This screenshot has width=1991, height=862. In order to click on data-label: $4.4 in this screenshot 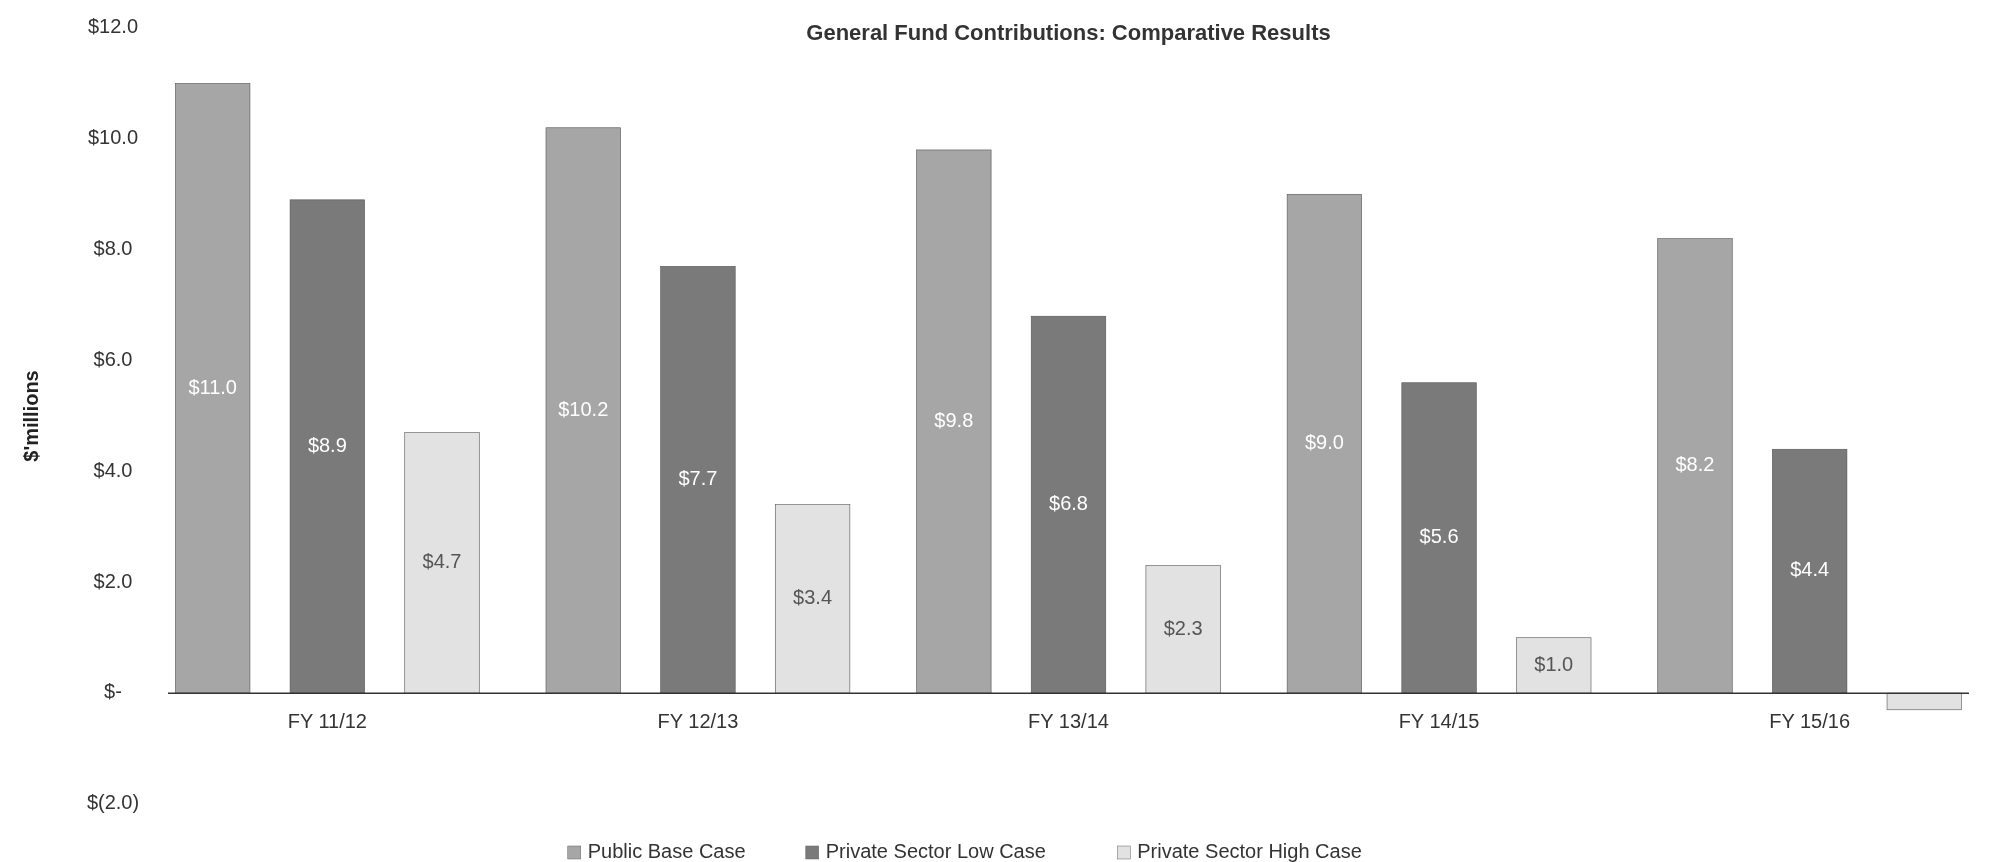, I will do `click(1810, 569)`.